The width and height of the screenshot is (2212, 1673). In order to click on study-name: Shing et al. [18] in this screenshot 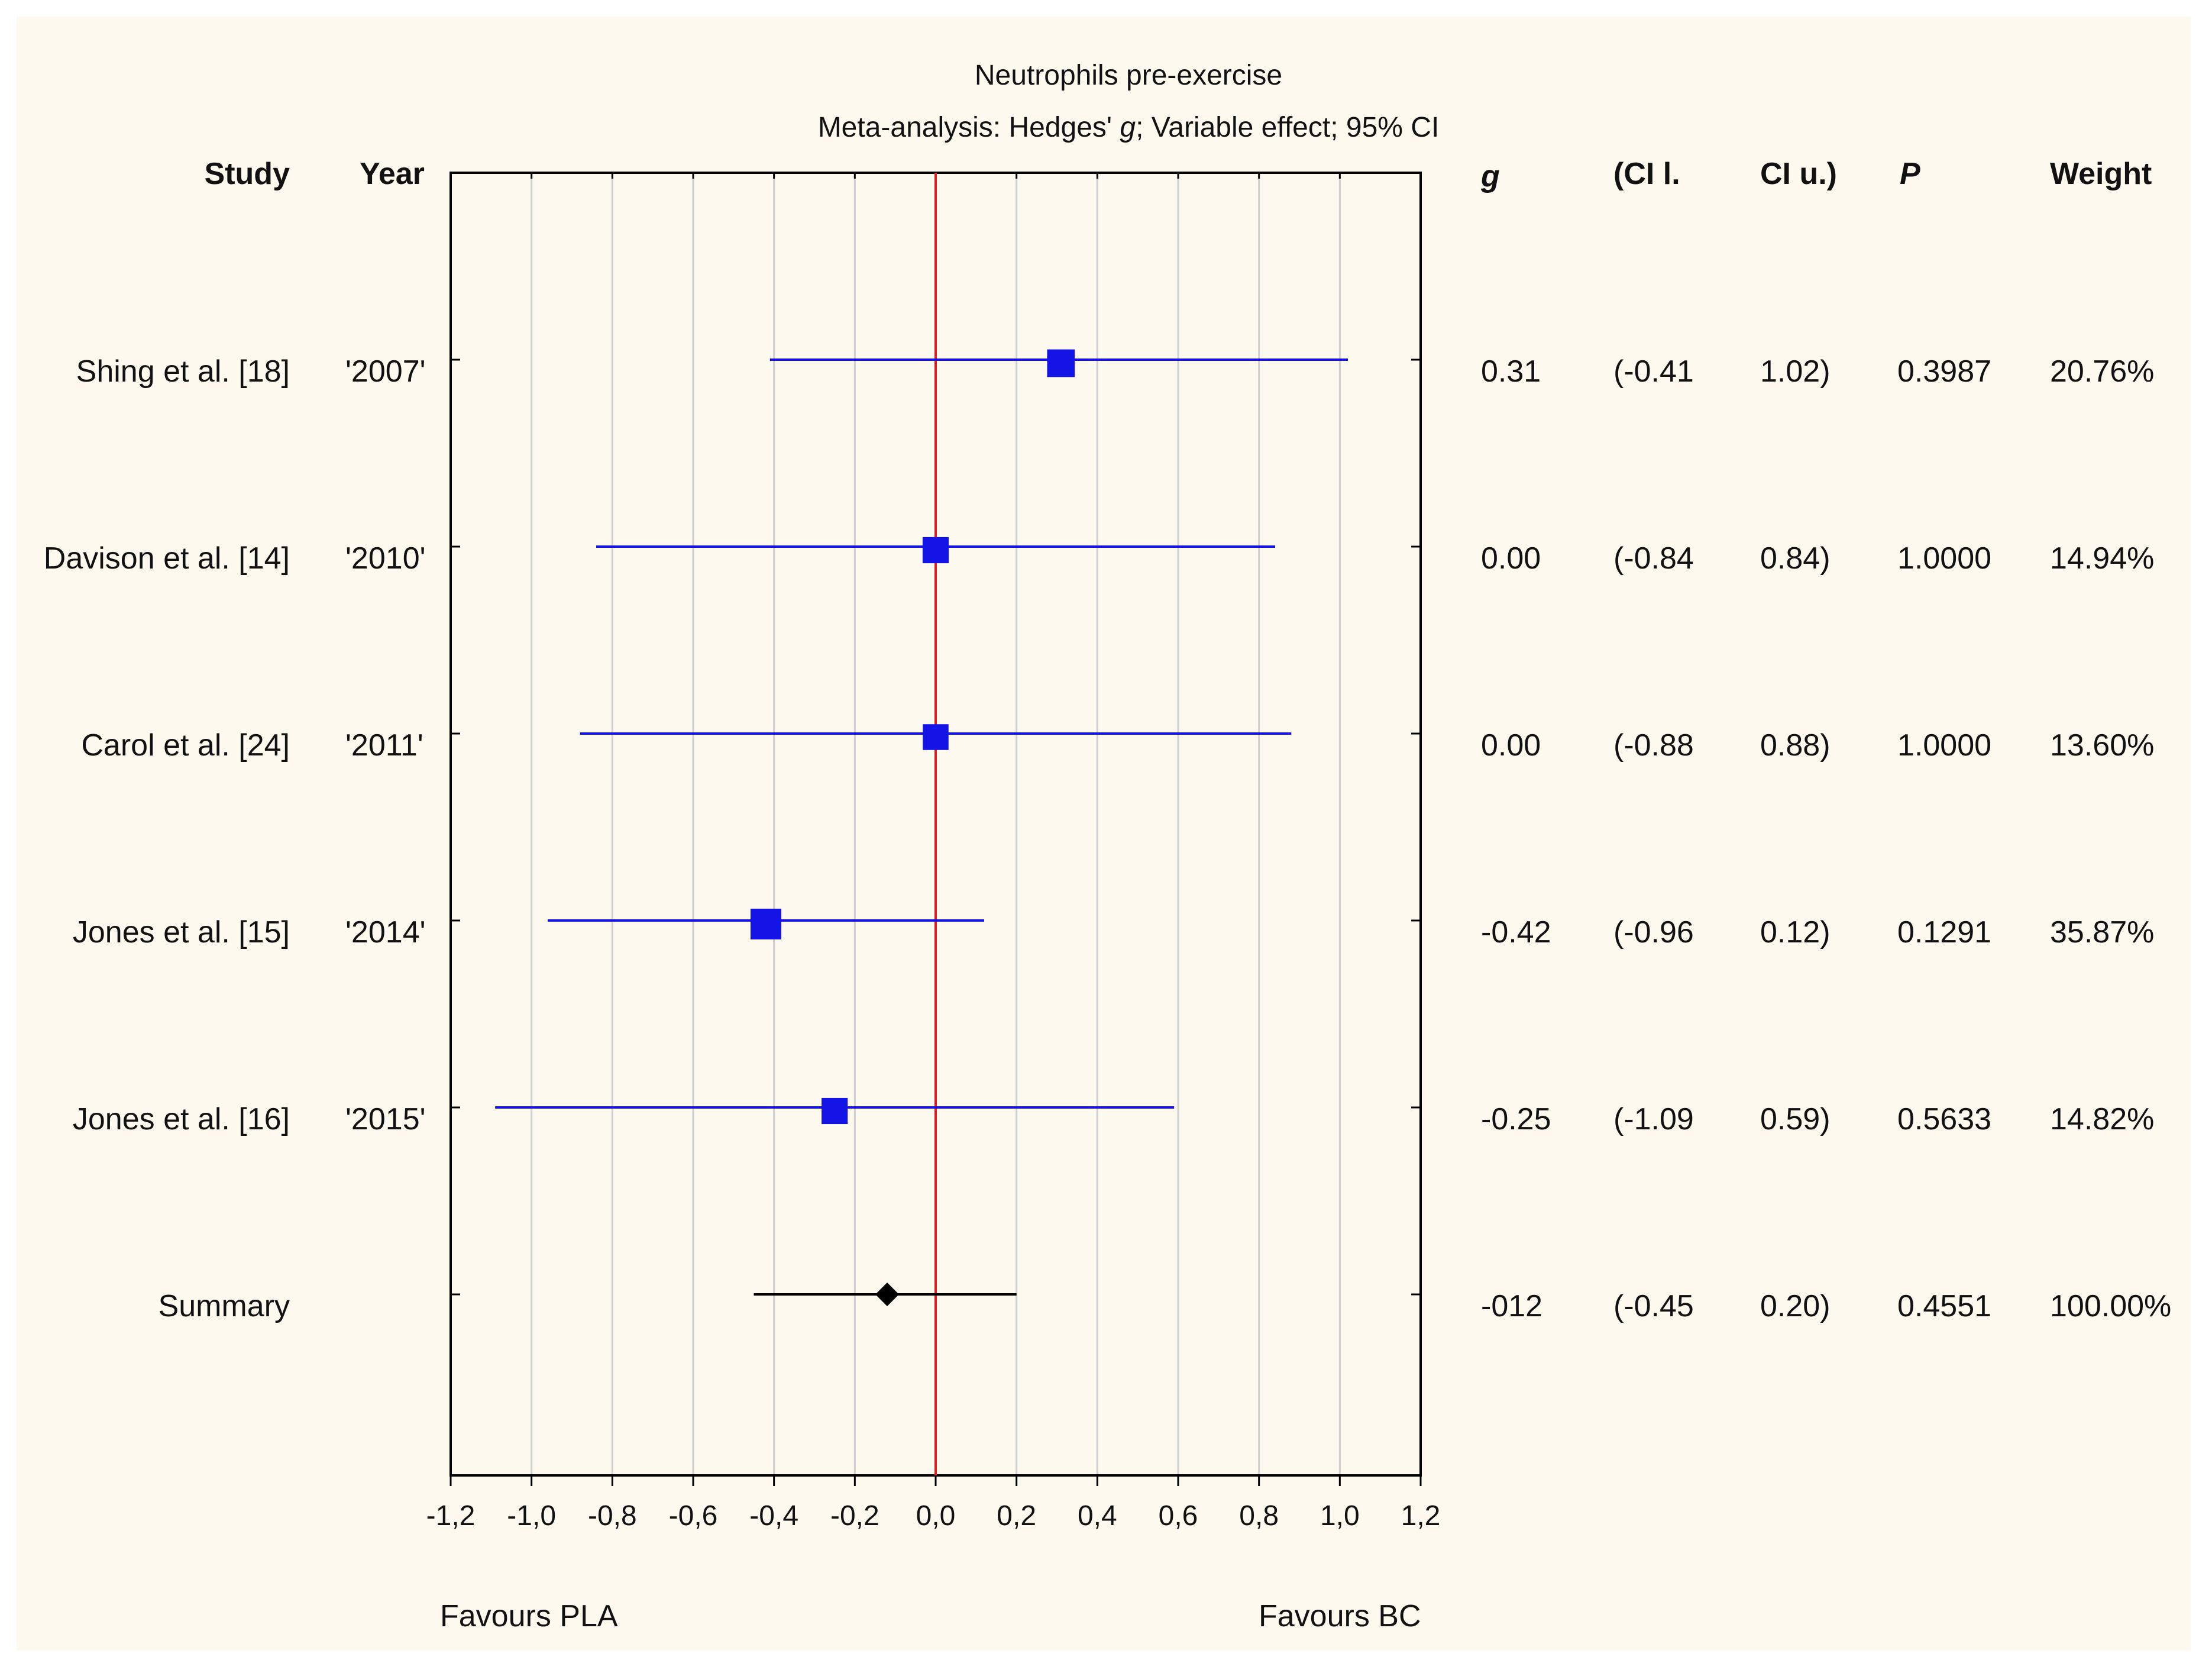, I will do `click(183, 371)`.